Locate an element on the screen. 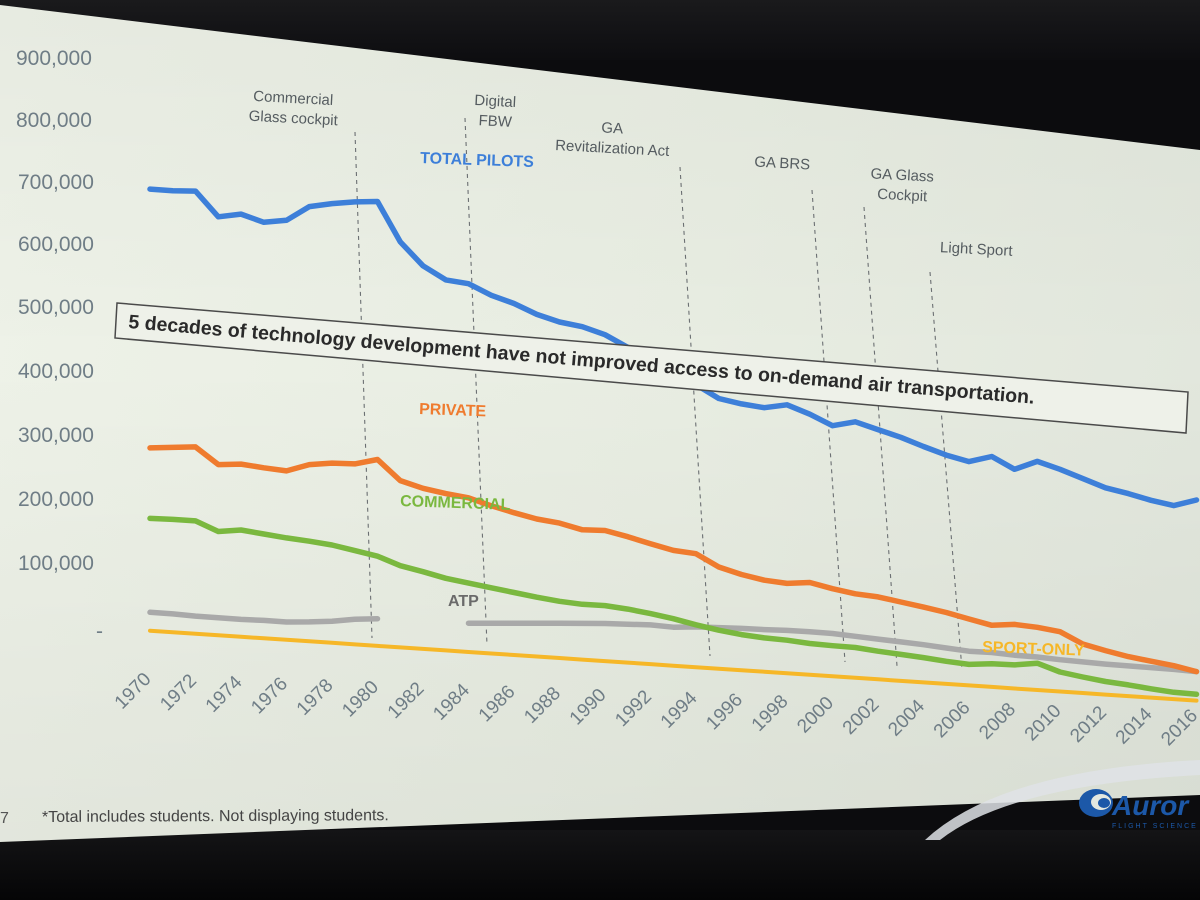 The width and height of the screenshot is (1200, 900). series-label-sport-only: SPORT-ONLY is located at coordinates (1033, 649).